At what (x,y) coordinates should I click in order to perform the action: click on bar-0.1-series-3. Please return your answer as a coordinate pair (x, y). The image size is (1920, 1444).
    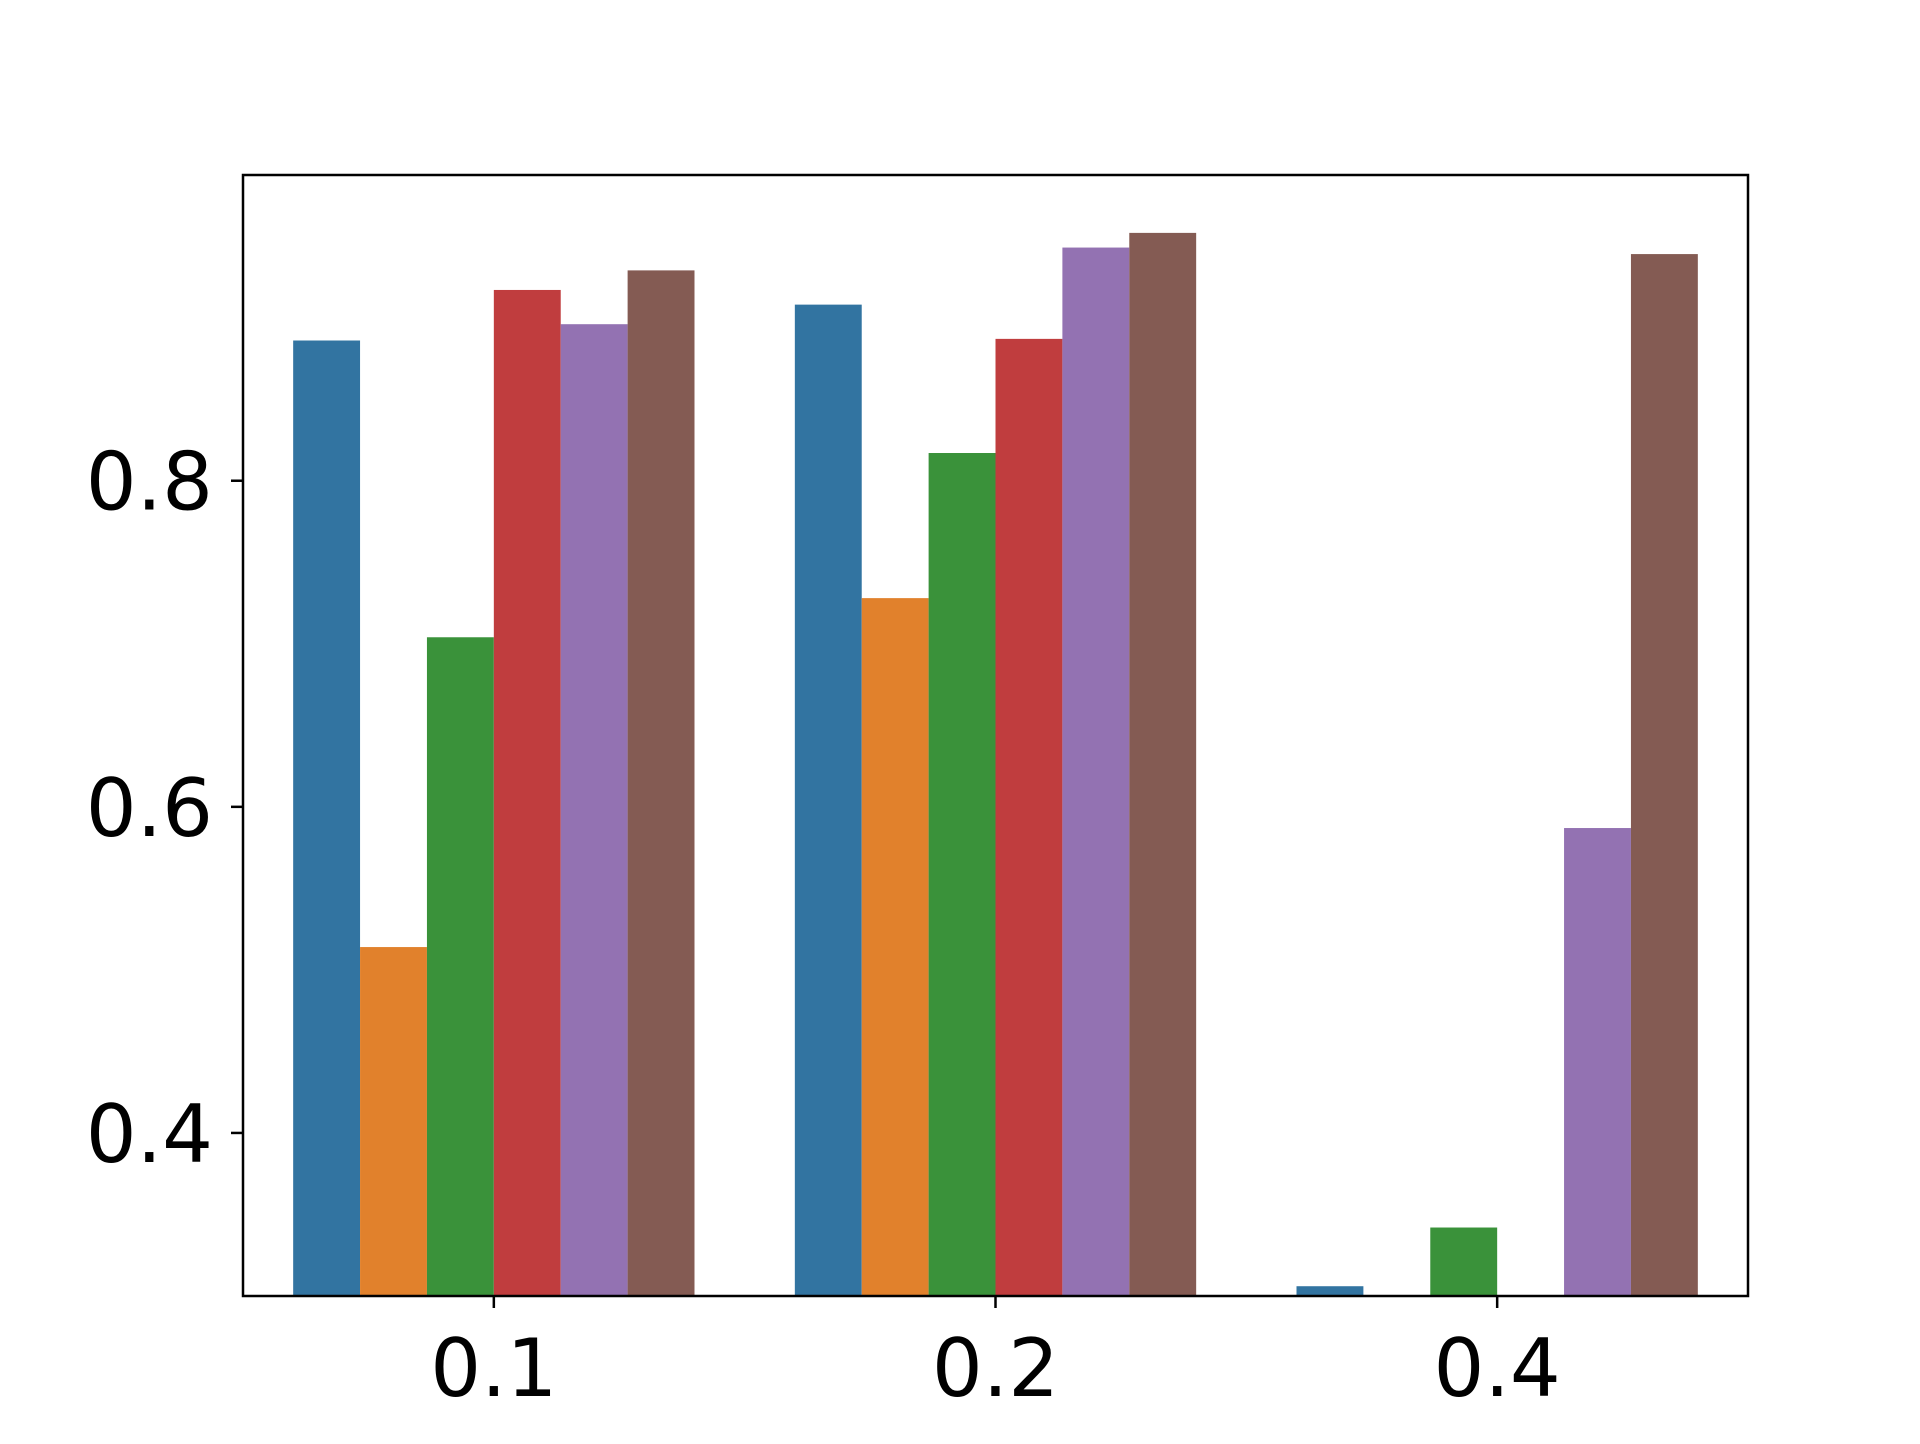
    Looking at the image, I should click on (460, 966).